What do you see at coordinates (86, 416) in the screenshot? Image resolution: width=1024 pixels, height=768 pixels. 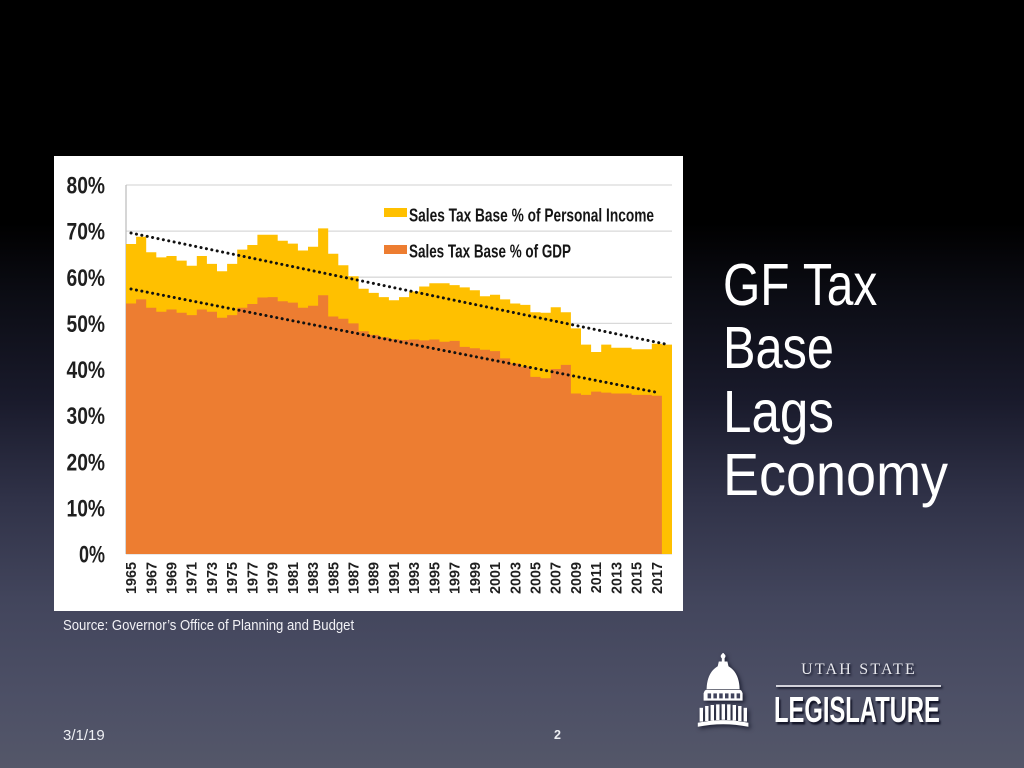 I see `svg-text: 30%` at bounding box center [86, 416].